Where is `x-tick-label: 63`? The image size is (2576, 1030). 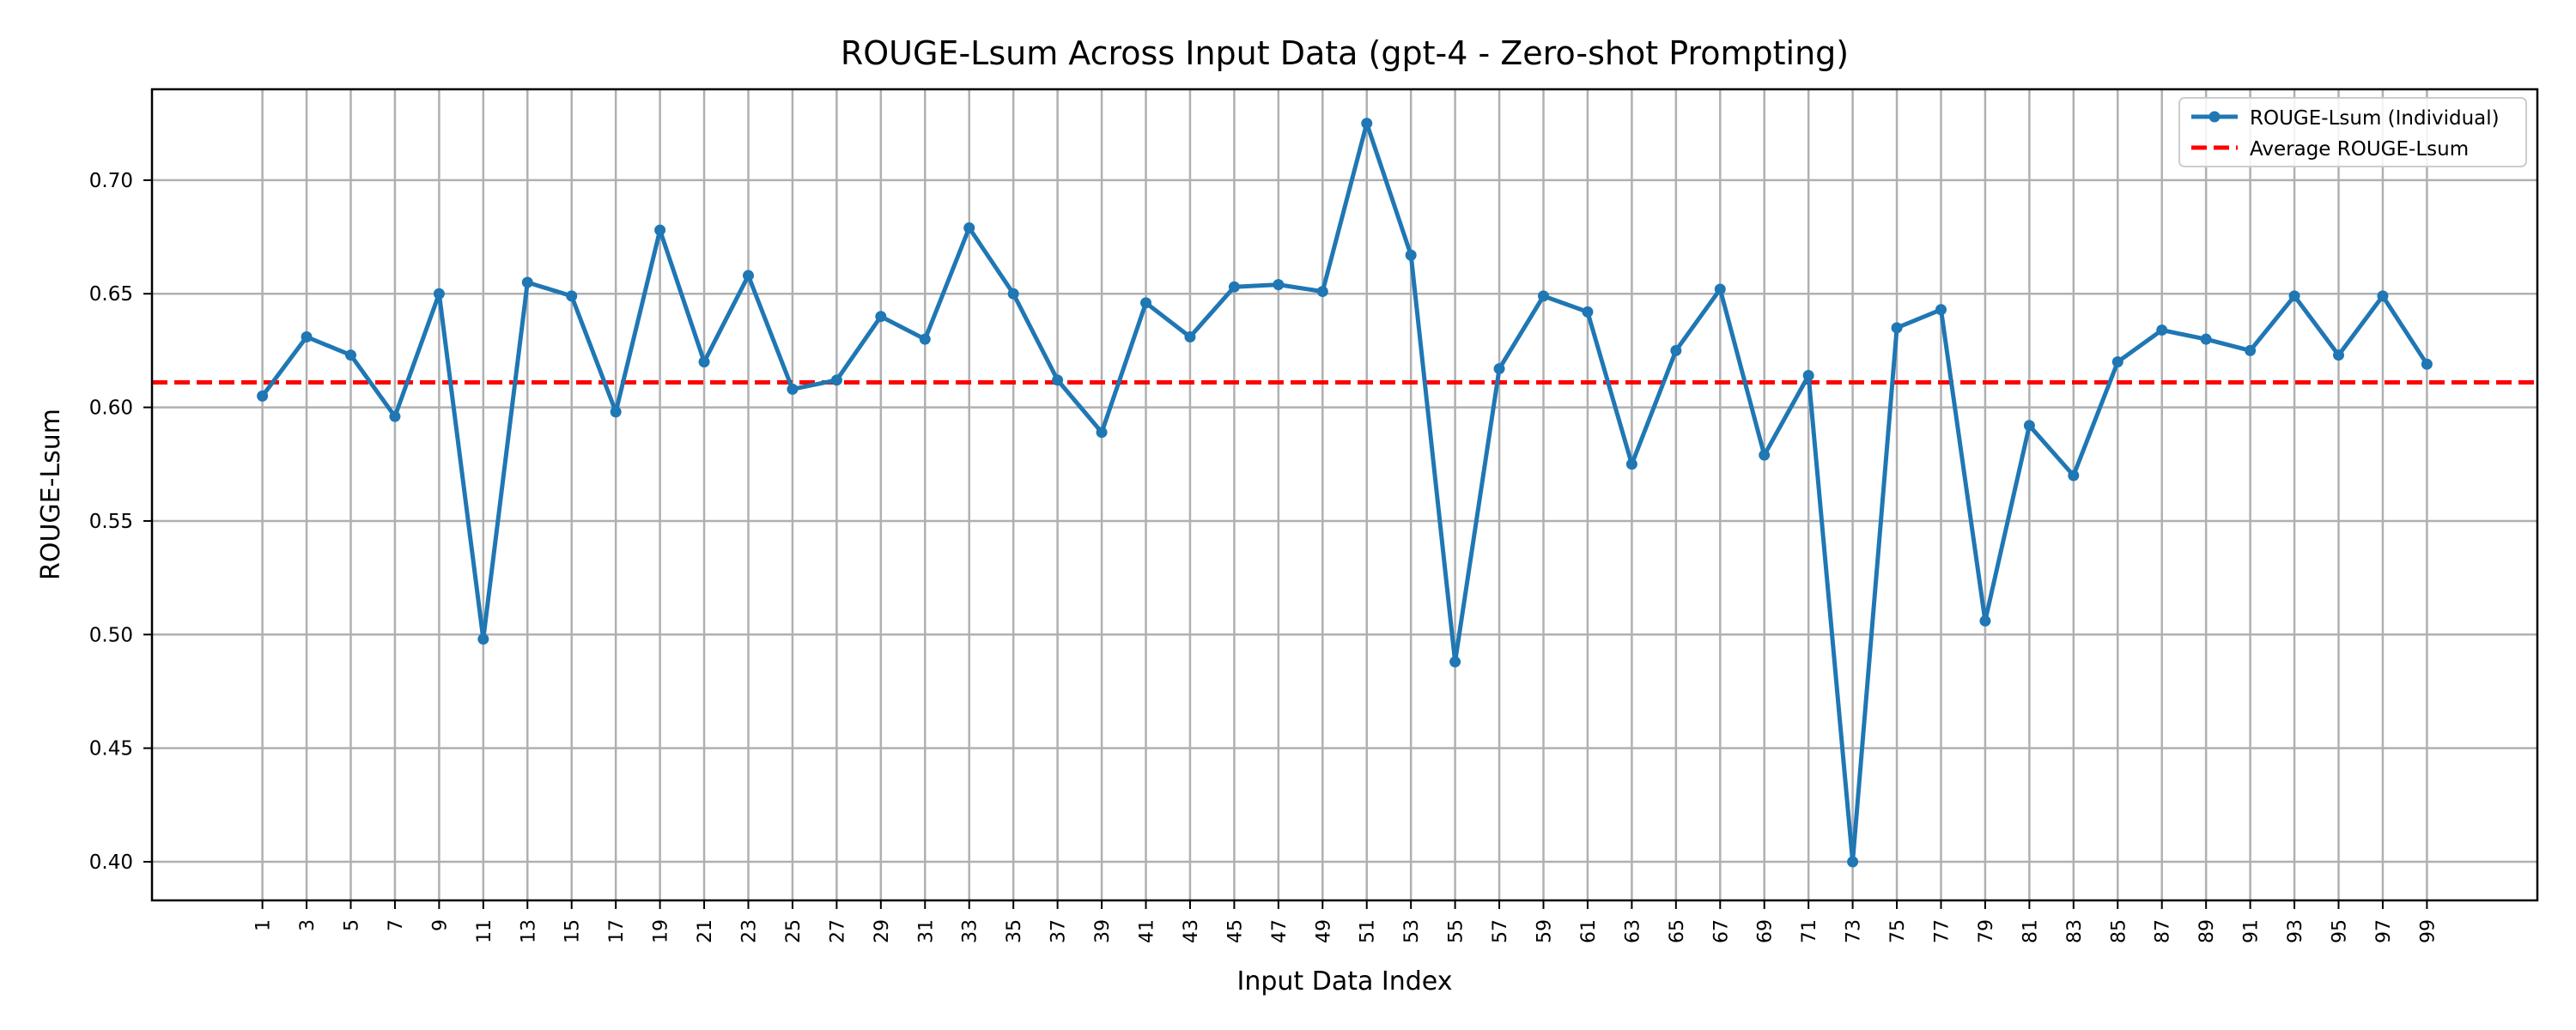 x-tick-label: 63 is located at coordinates (1632, 931).